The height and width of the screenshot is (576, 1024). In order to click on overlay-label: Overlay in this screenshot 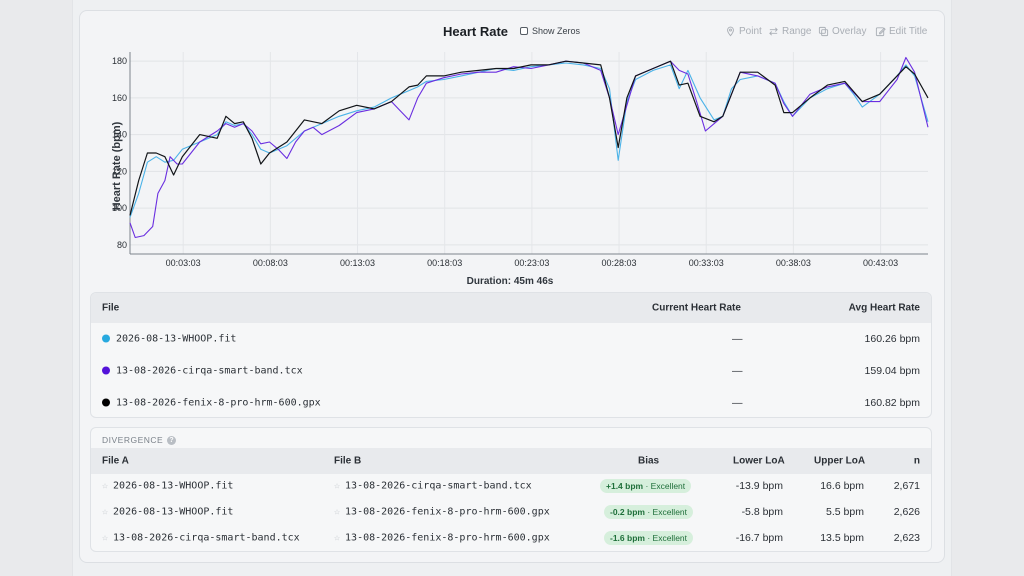, I will do `click(849, 31)`.